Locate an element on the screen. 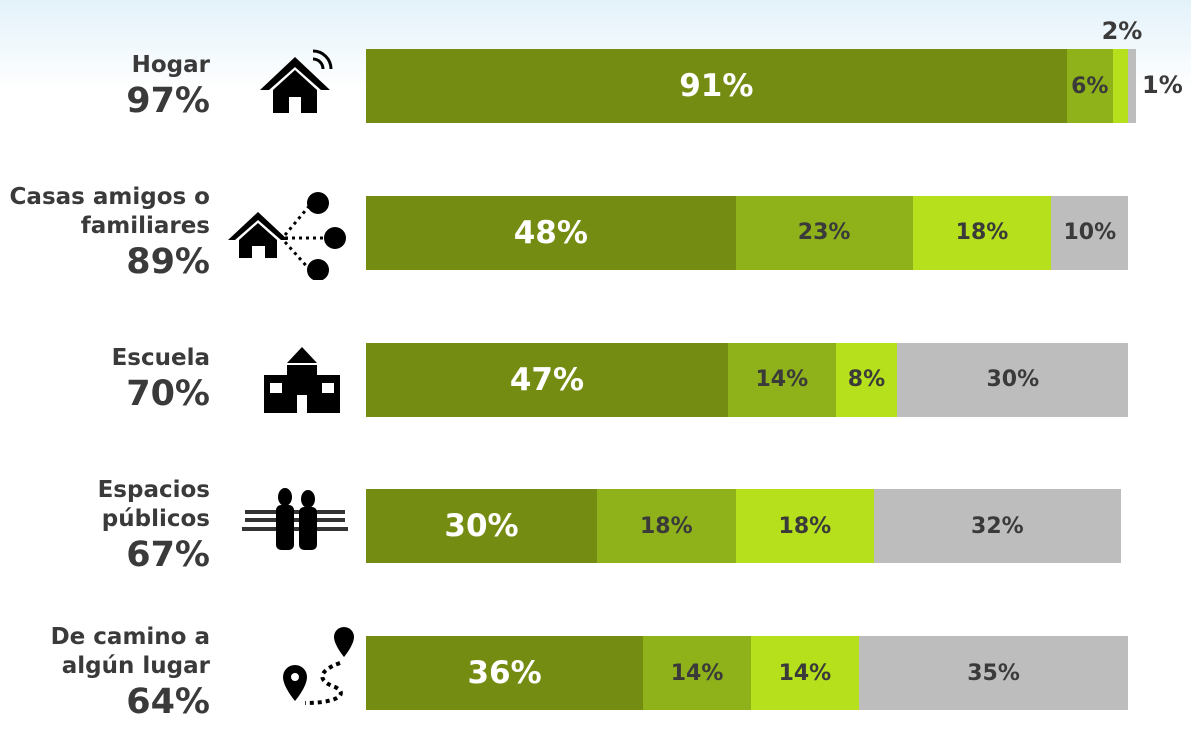  category-total: 67% is located at coordinates (168, 555).